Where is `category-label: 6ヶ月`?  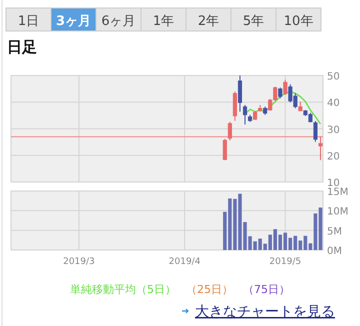
category-label: 6ヶ月 is located at coordinates (118, 21).